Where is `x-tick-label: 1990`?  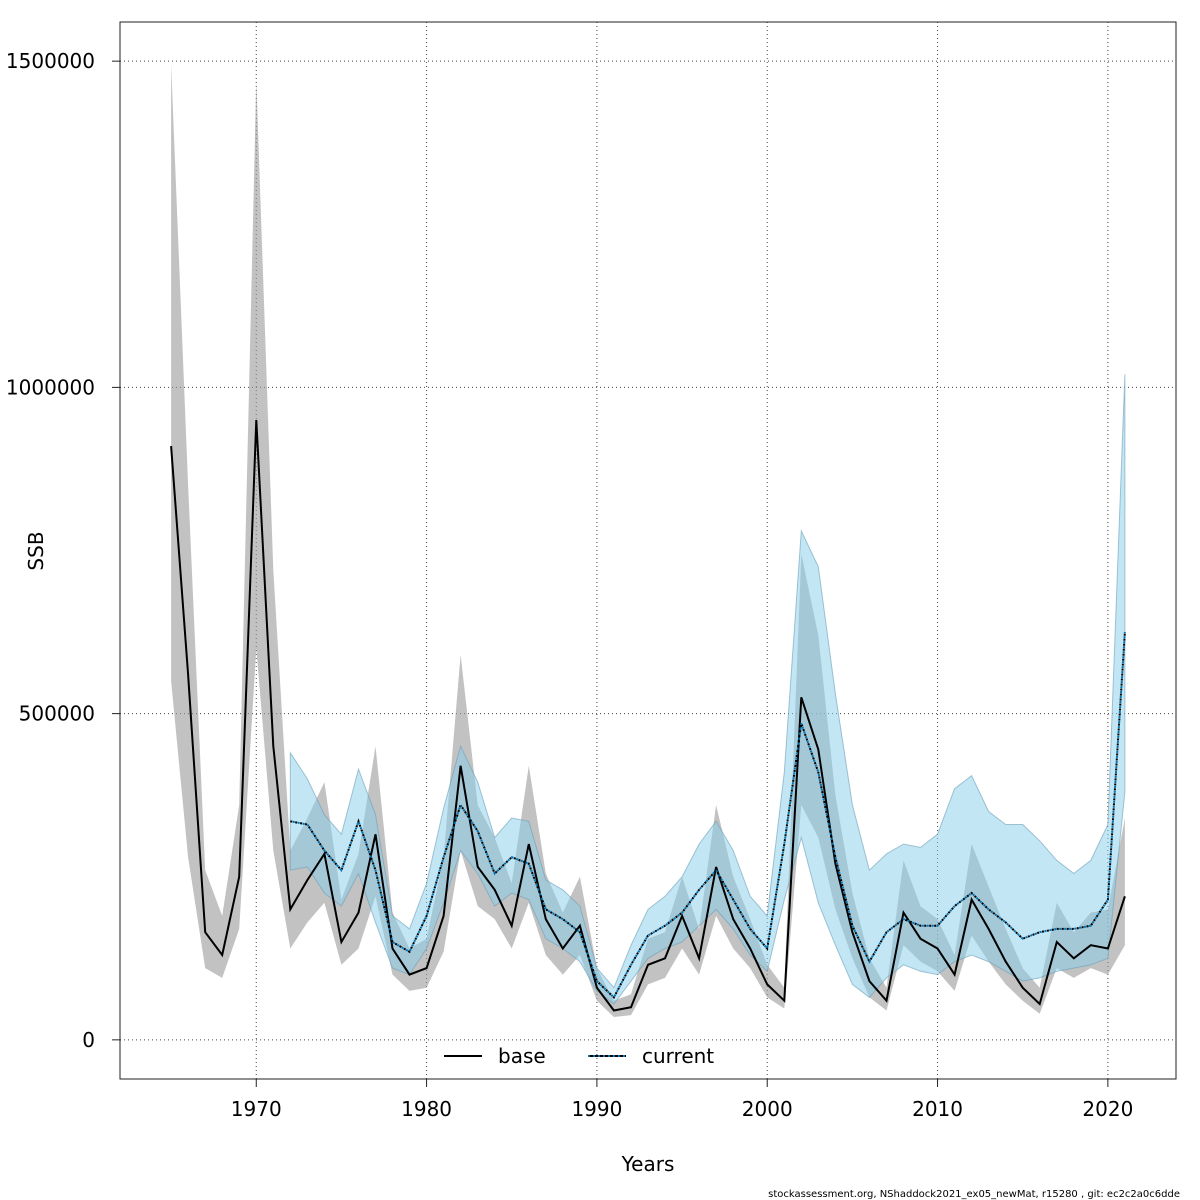 x-tick-label: 1990 is located at coordinates (596, 1109).